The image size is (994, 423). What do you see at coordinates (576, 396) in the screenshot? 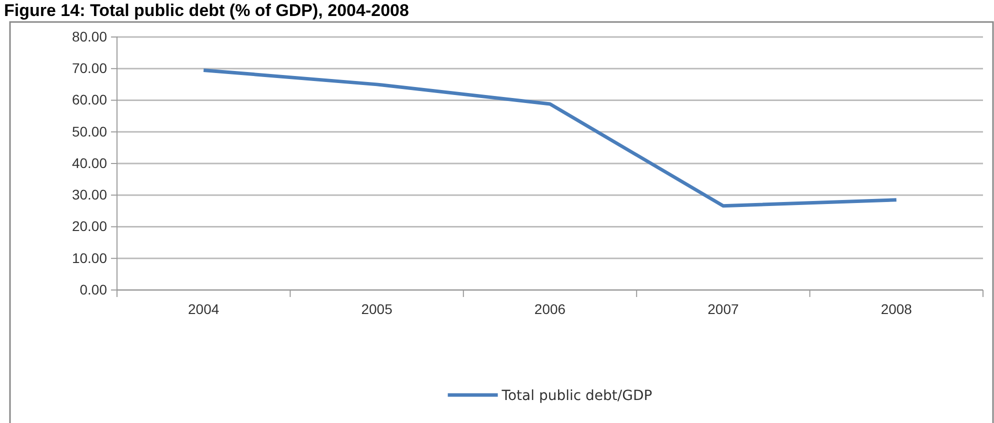
I see `legend-label: Total public debt/GDP` at bounding box center [576, 396].